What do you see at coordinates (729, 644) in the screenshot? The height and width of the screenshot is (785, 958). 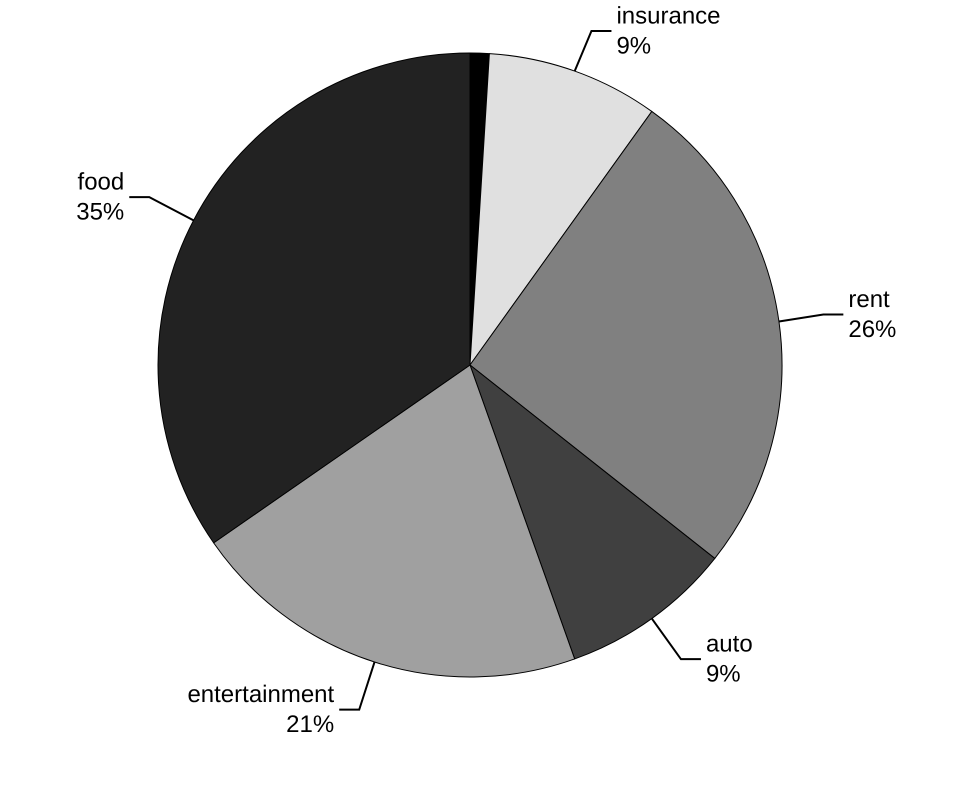 I see `slice-label: auto` at bounding box center [729, 644].